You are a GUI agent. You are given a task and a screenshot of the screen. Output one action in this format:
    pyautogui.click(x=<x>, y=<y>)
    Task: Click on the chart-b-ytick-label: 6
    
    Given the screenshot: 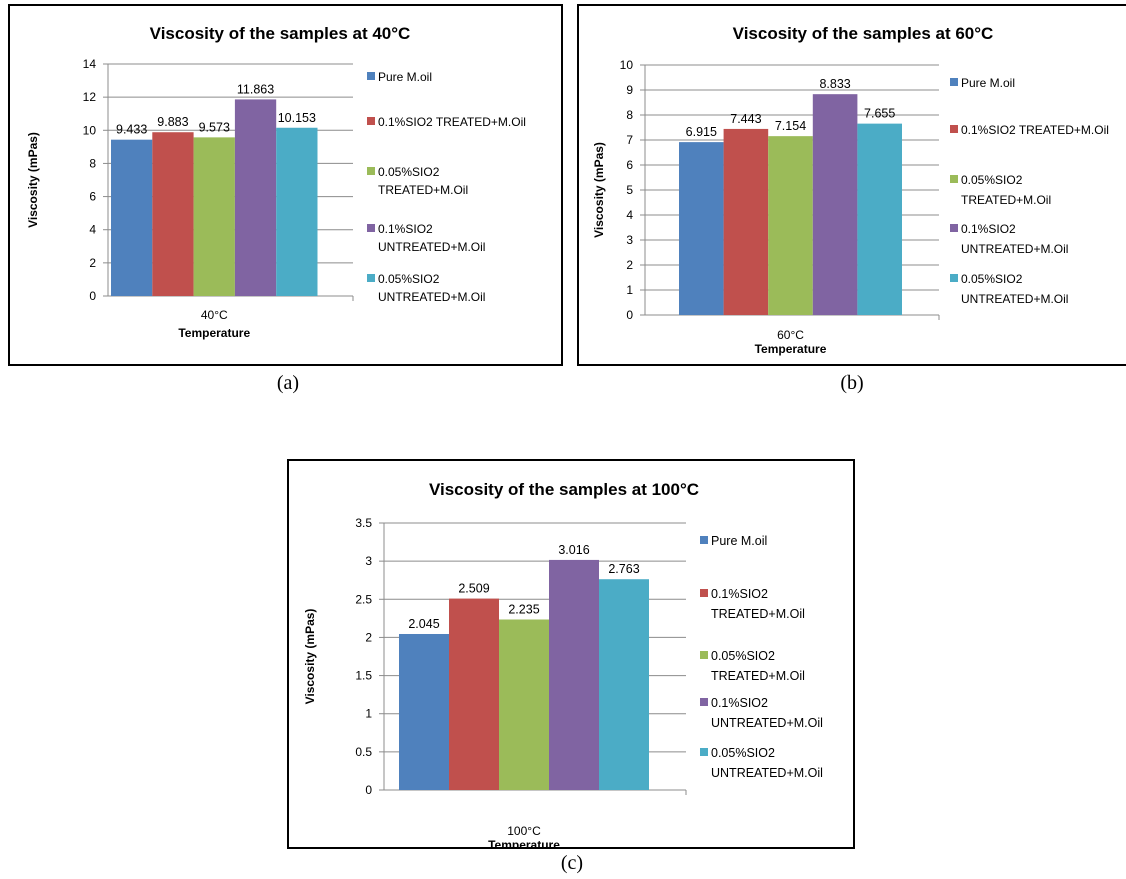 What is the action you would take?
    pyautogui.click(x=629, y=165)
    